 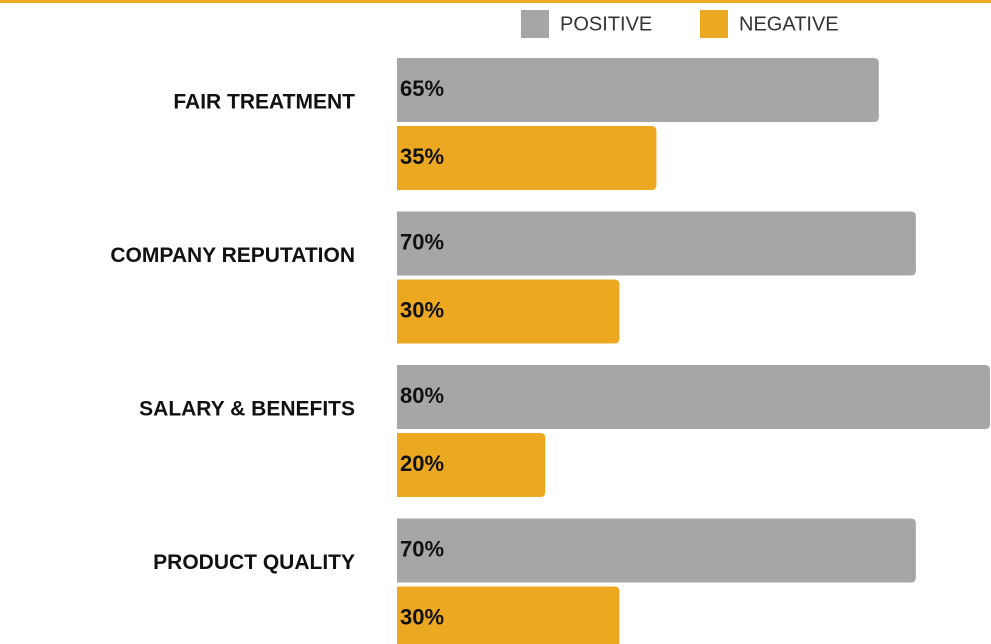 What do you see at coordinates (422, 156) in the screenshot?
I see `value-label: 35%` at bounding box center [422, 156].